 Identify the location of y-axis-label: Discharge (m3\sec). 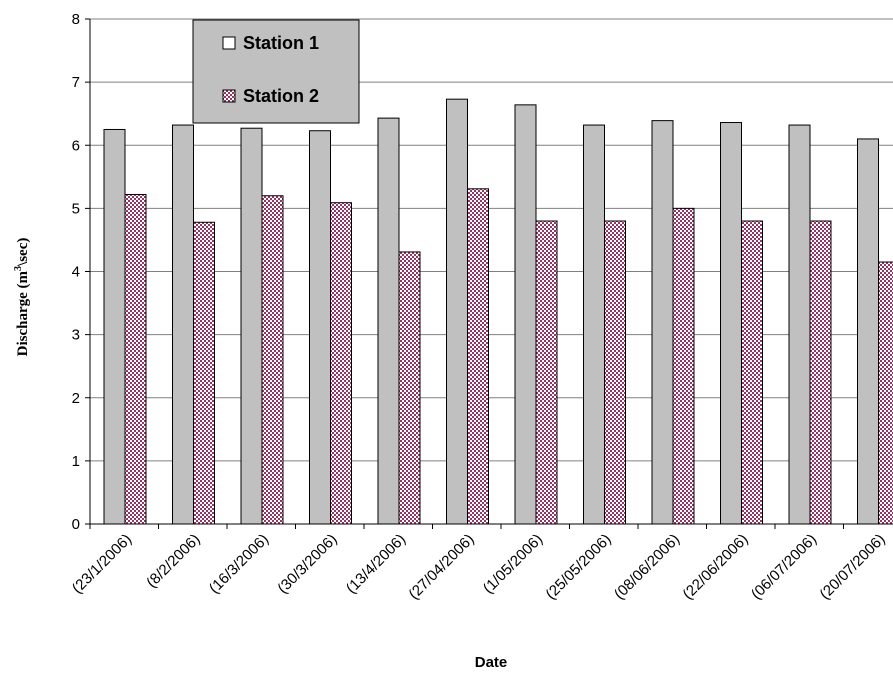
(22, 297).